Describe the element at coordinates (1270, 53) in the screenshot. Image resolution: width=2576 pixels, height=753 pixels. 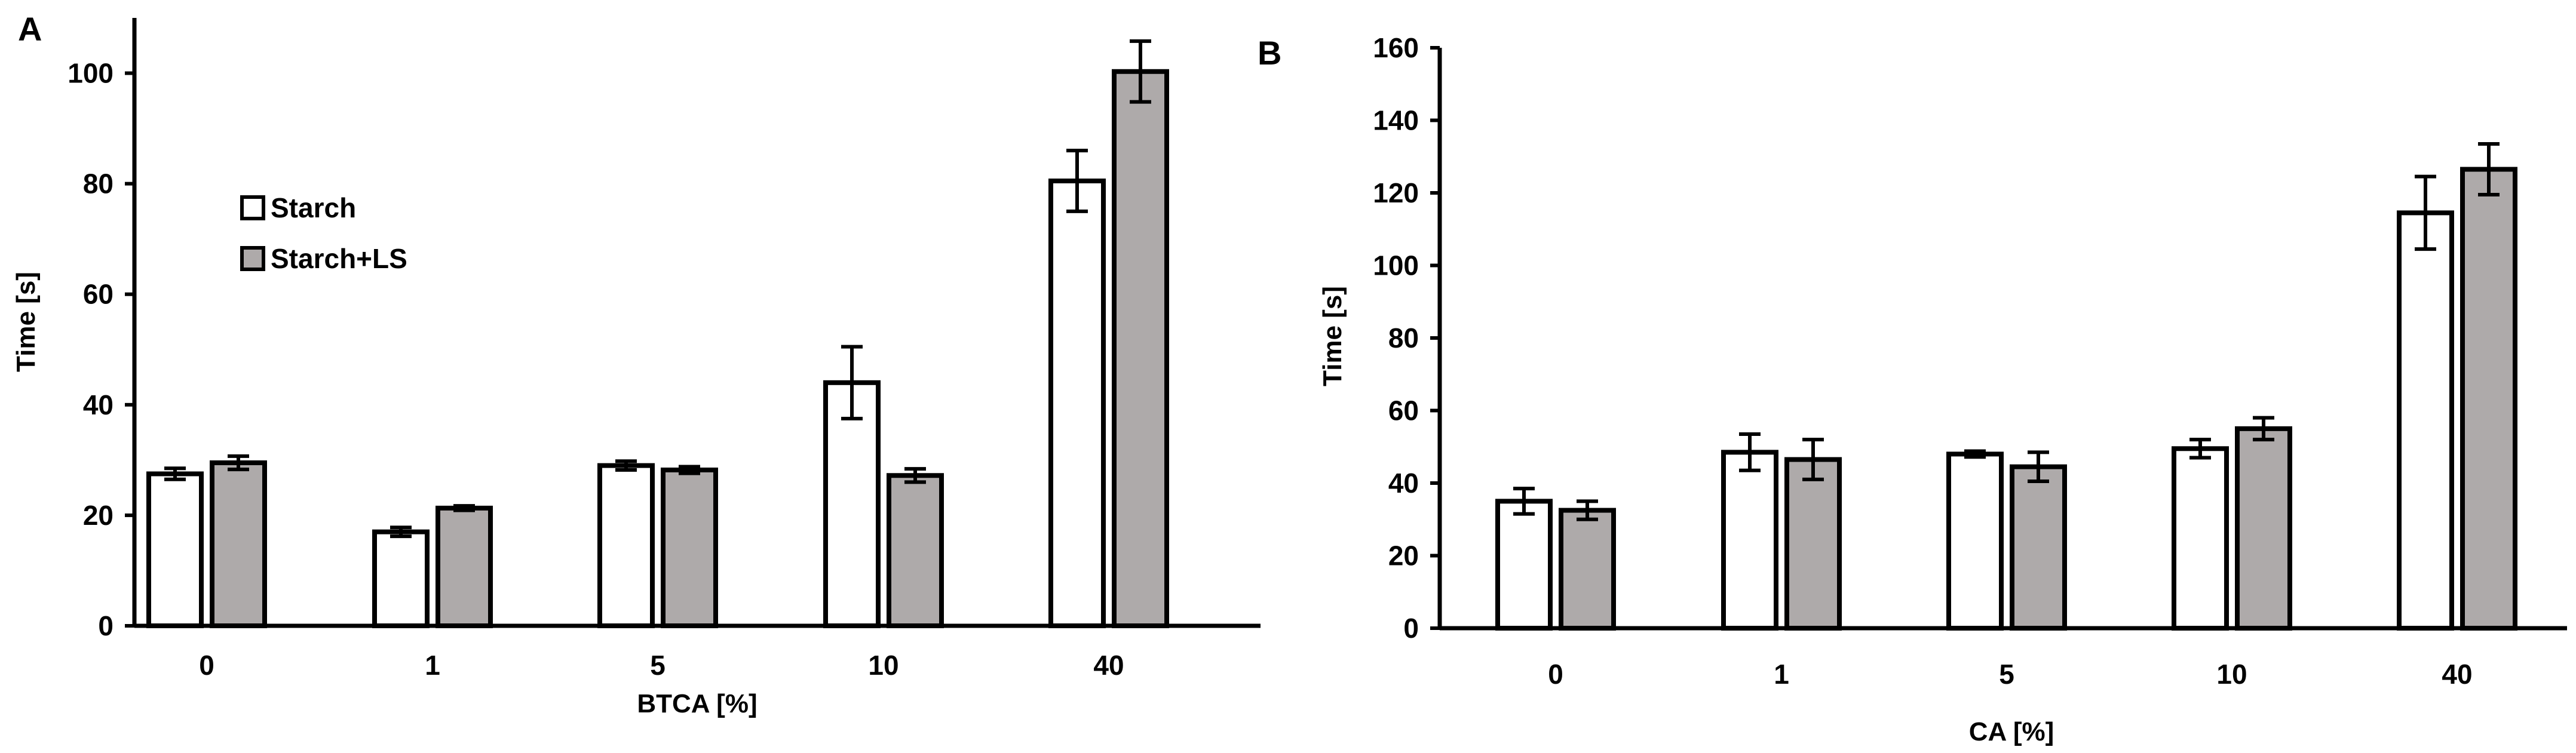
I see `panel-label: B` at that location.